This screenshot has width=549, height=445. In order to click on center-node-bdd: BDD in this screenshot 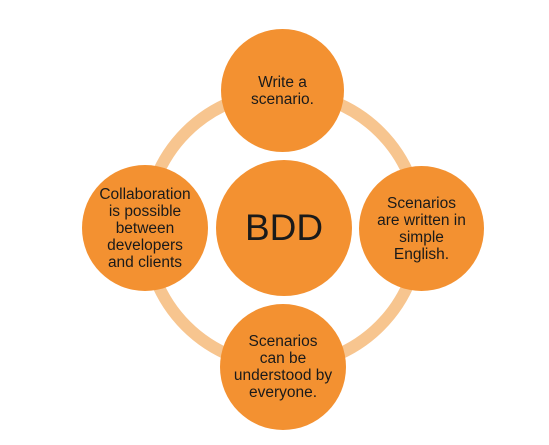, I will do `click(284, 228)`.